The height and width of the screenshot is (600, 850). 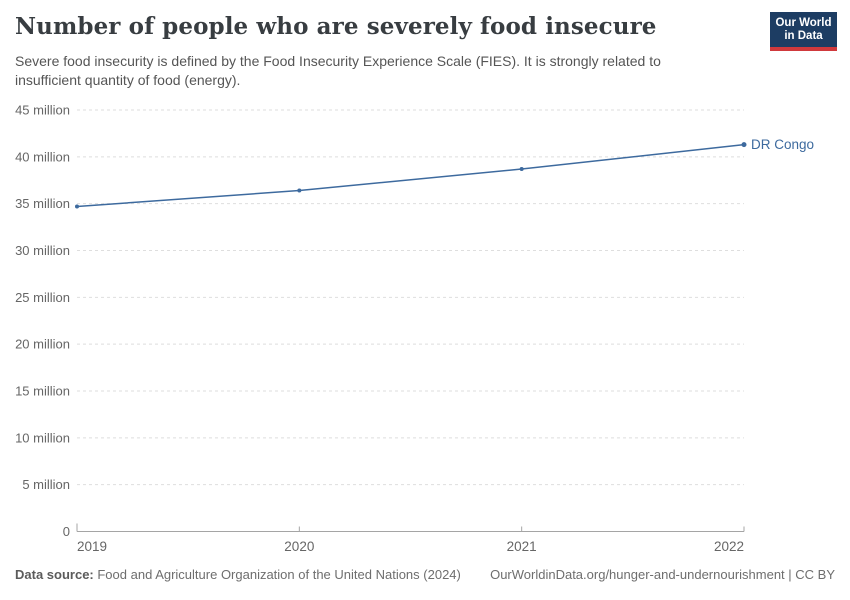 I want to click on y-tick-label: 40 million, so click(x=42, y=156).